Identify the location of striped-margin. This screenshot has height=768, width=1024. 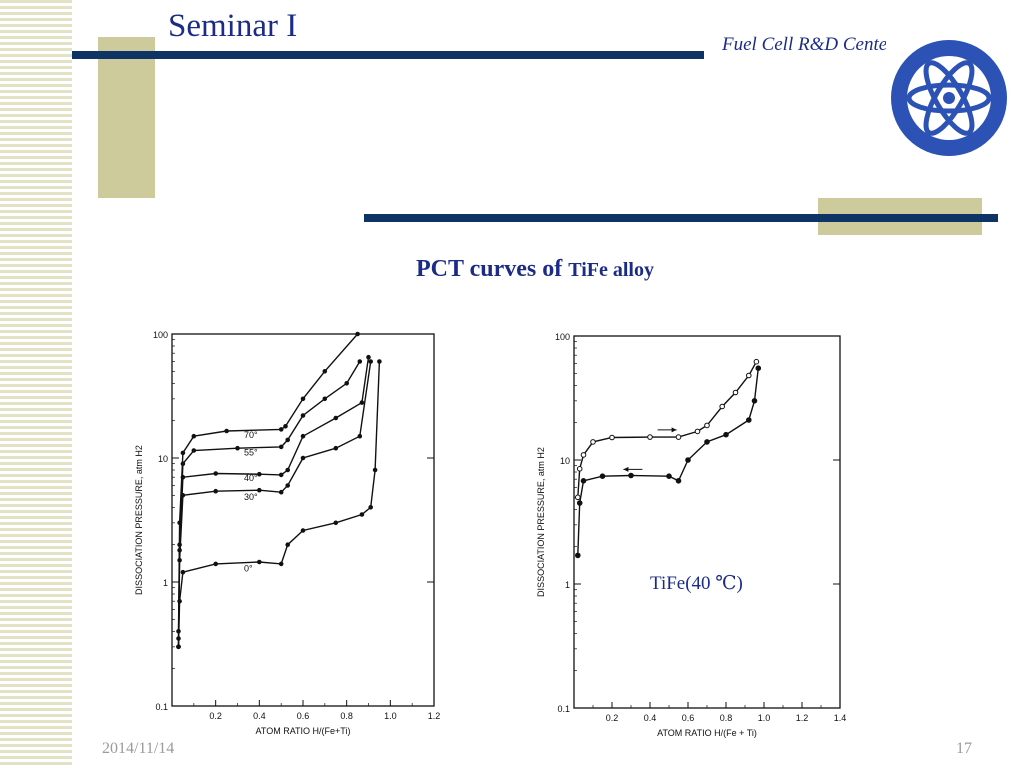
(36, 384).